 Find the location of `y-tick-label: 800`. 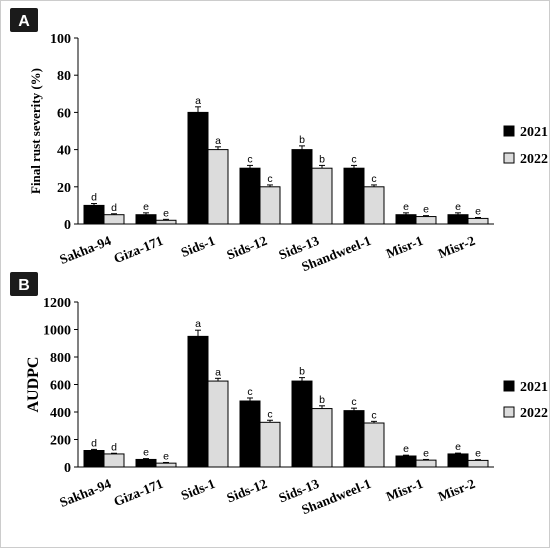

y-tick-label: 800 is located at coordinates (60, 358).